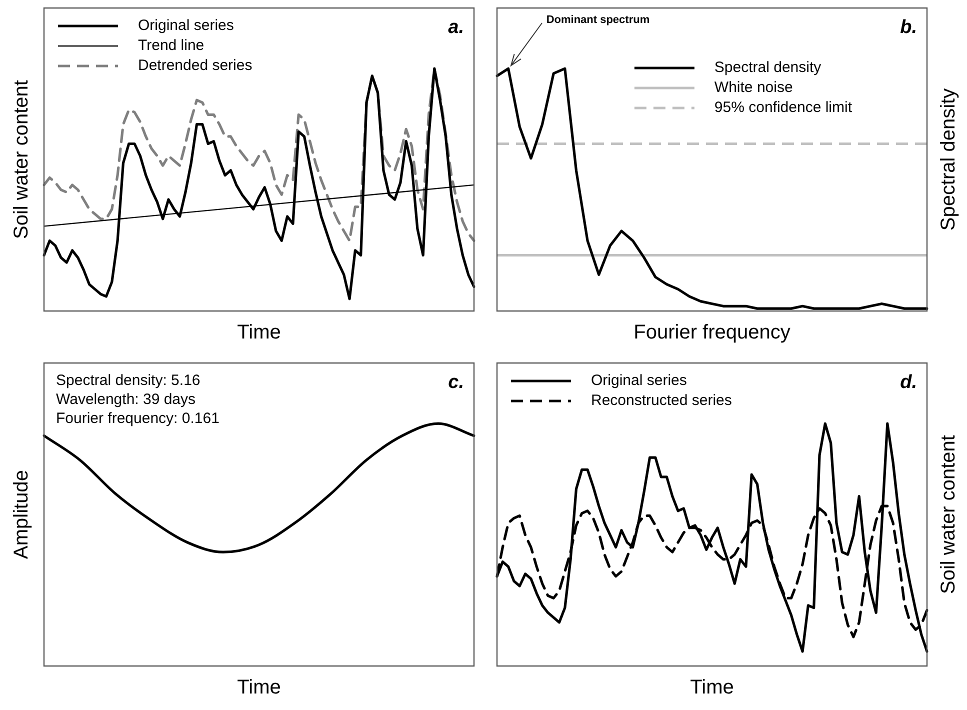 The image size is (967, 710). Describe the element at coordinates (21, 514) in the screenshot. I see `y-axis-title: Amplitude` at that location.